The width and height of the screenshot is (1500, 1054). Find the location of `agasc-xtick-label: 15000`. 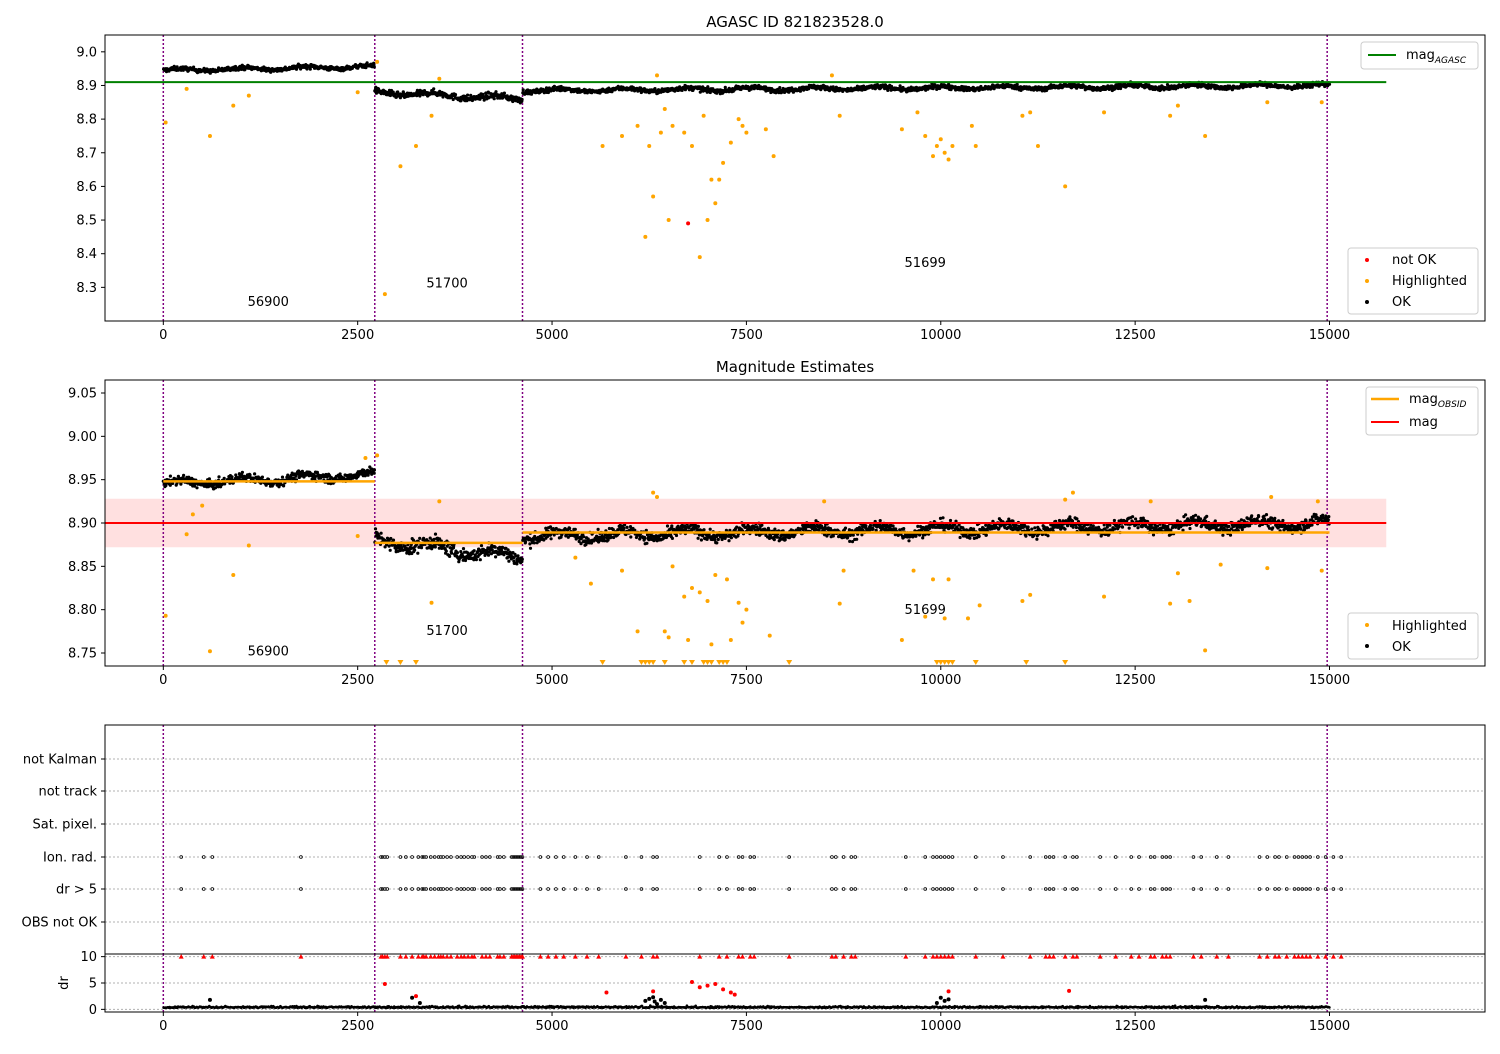

agasc-xtick-label: 15000 is located at coordinates (1329, 335).